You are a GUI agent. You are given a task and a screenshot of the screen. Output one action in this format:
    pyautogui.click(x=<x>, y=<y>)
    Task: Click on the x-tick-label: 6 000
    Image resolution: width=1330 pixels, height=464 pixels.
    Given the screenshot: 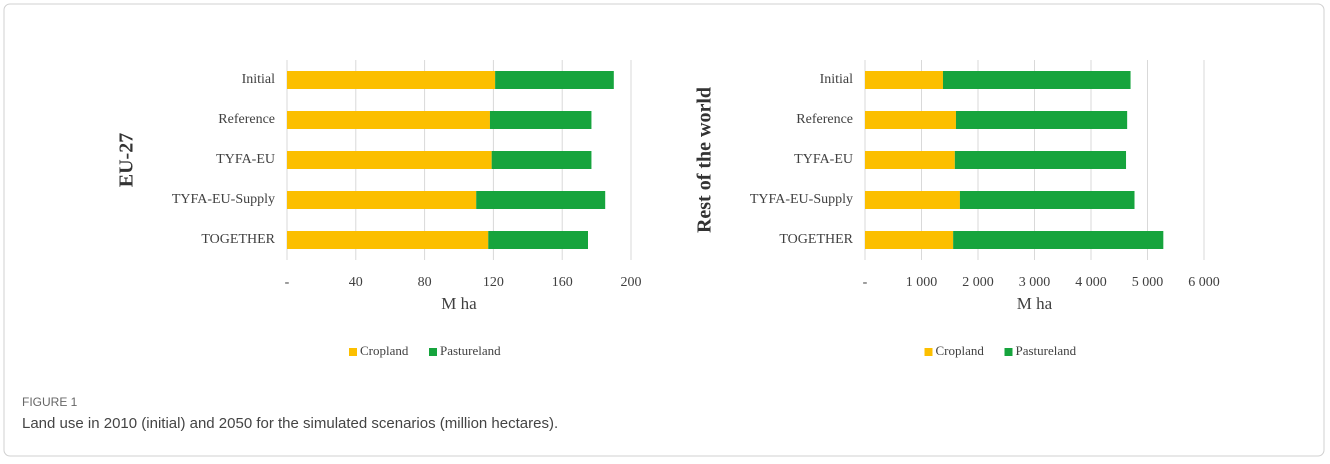 What is the action you would take?
    pyautogui.click(x=1204, y=282)
    